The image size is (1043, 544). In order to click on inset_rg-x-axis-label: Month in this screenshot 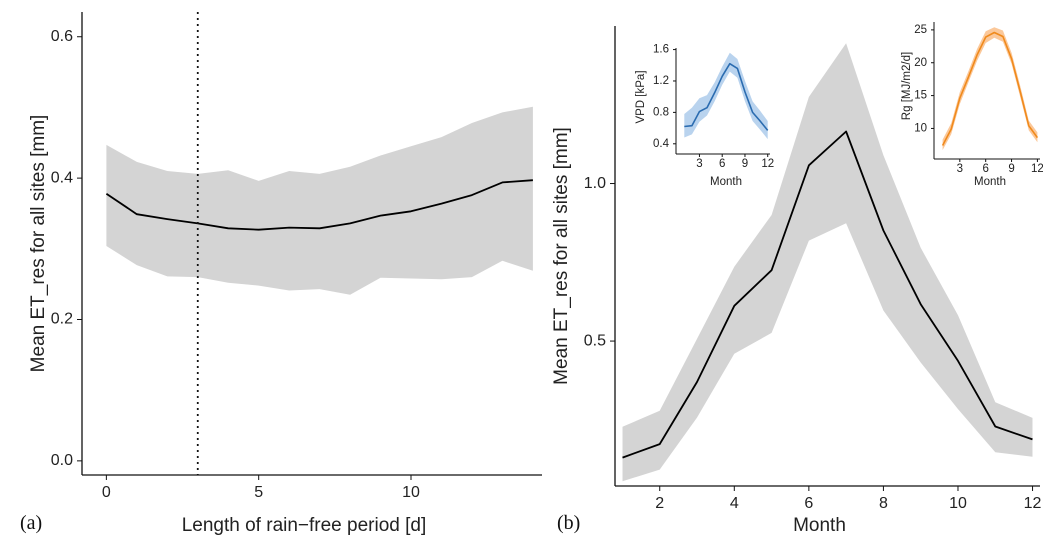, I will do `click(990, 182)`.